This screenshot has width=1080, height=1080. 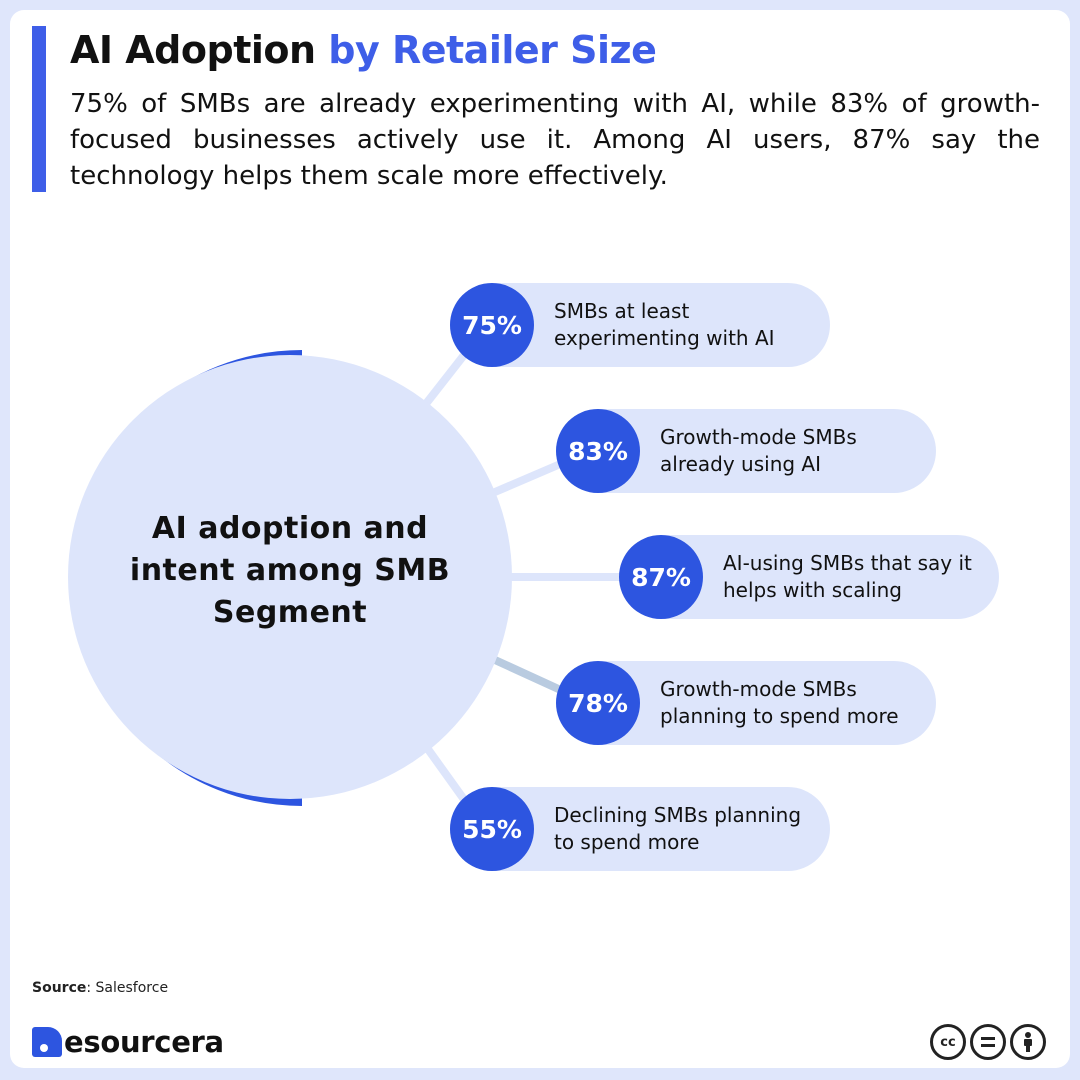 I want to click on stat-label-1: SMBs at least experimenting with AI, so click(x=664, y=324).